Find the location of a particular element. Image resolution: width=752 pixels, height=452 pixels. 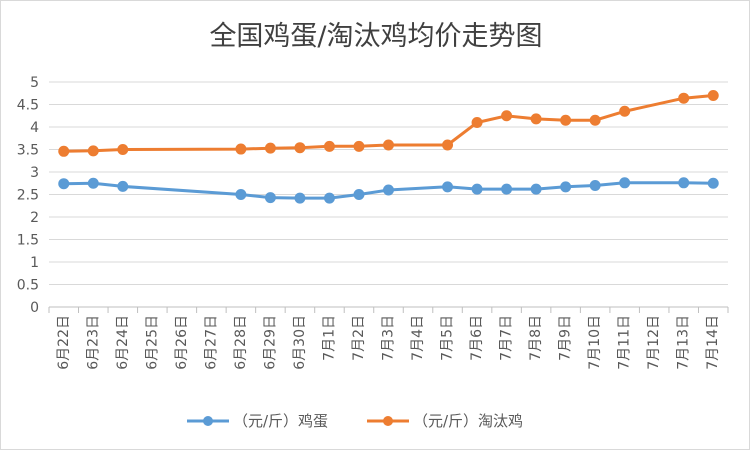

x-tick-label: 7月13日 is located at coordinates (684, 342).